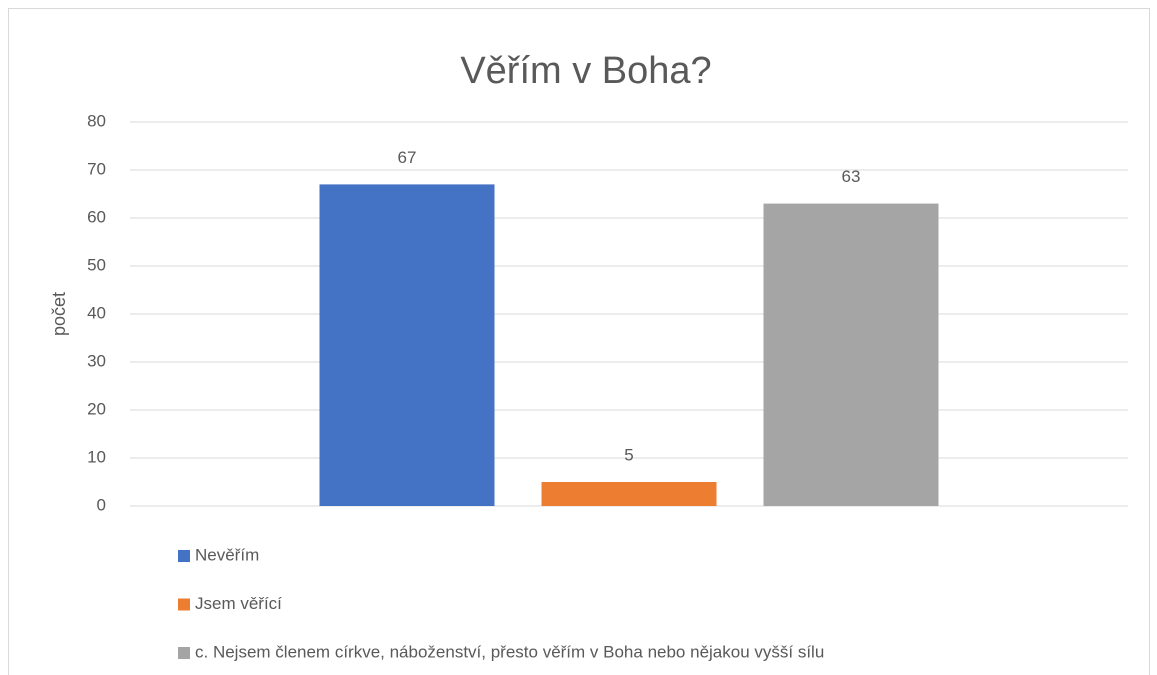  Describe the element at coordinates (59, 314) in the screenshot. I see `y-axis-label: počet` at that location.